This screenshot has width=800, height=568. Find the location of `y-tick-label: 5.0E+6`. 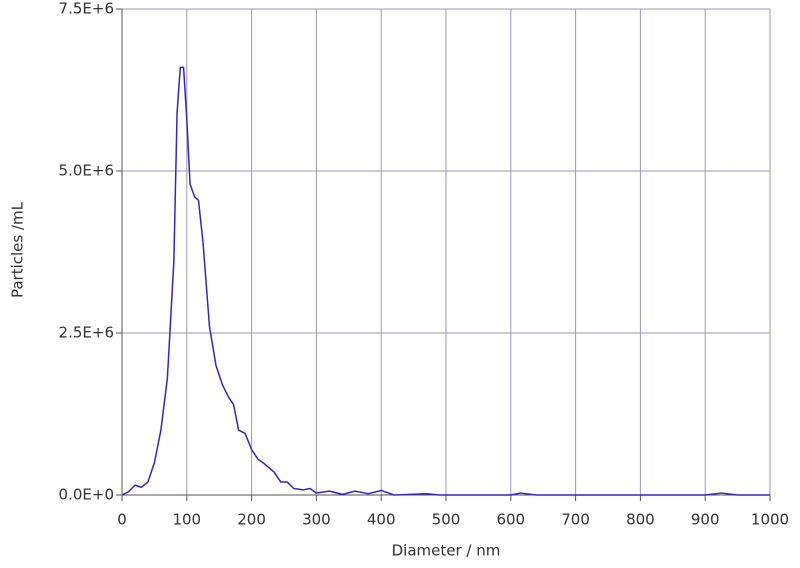

y-tick-label: 5.0E+6 is located at coordinates (86, 171).